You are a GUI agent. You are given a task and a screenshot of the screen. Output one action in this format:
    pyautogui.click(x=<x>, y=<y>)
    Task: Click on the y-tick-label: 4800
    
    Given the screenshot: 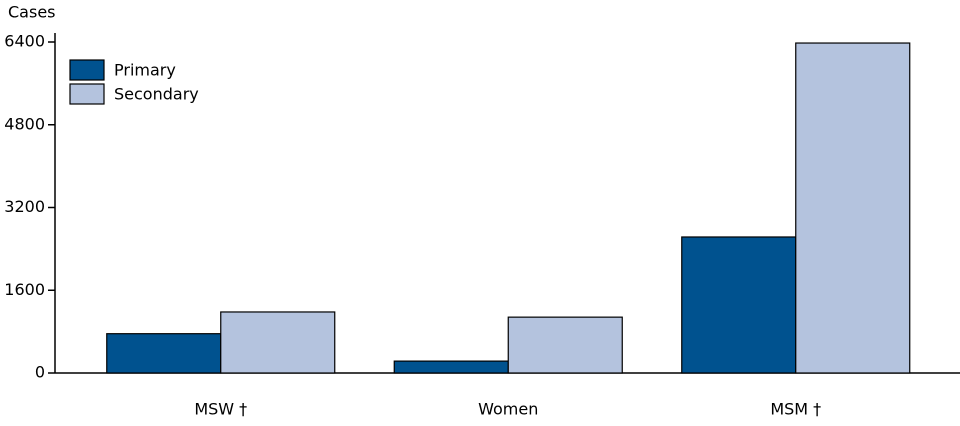 What is the action you would take?
    pyautogui.click(x=24, y=123)
    